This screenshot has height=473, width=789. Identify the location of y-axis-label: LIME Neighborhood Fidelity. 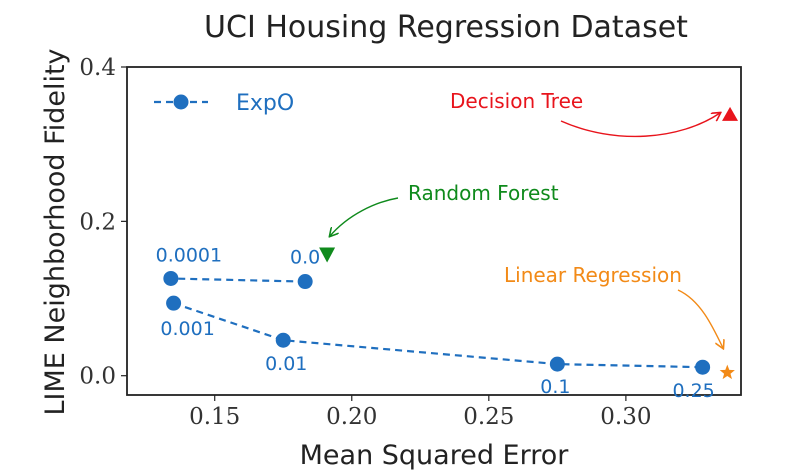
(55, 231).